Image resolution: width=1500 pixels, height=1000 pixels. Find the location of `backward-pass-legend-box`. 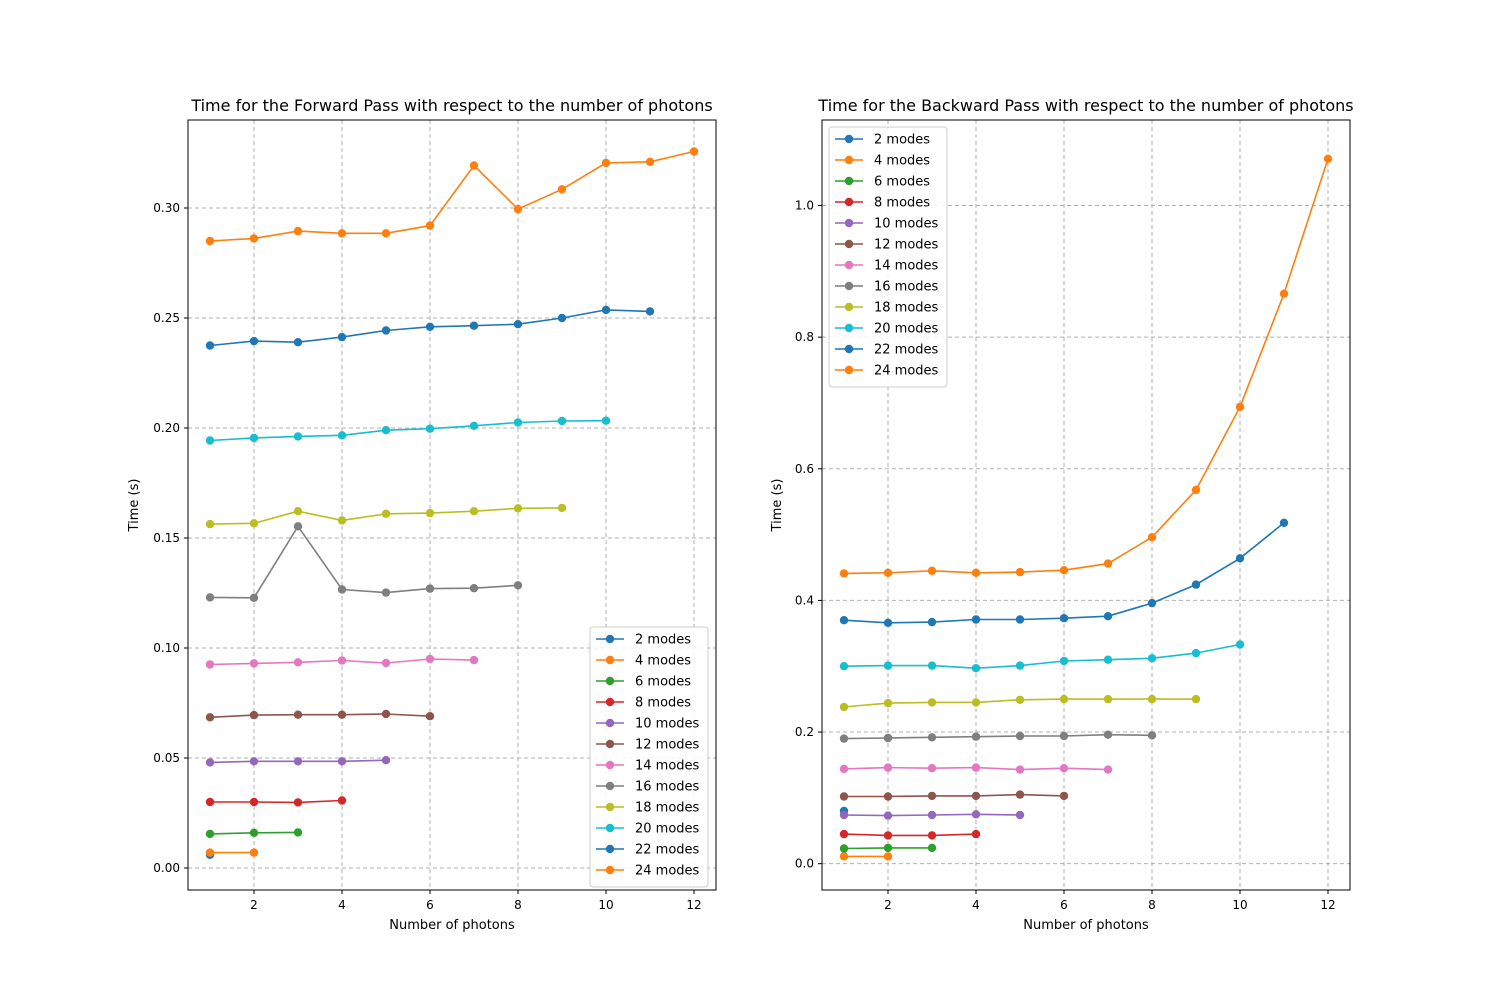

backward-pass-legend-box is located at coordinates (888, 257).